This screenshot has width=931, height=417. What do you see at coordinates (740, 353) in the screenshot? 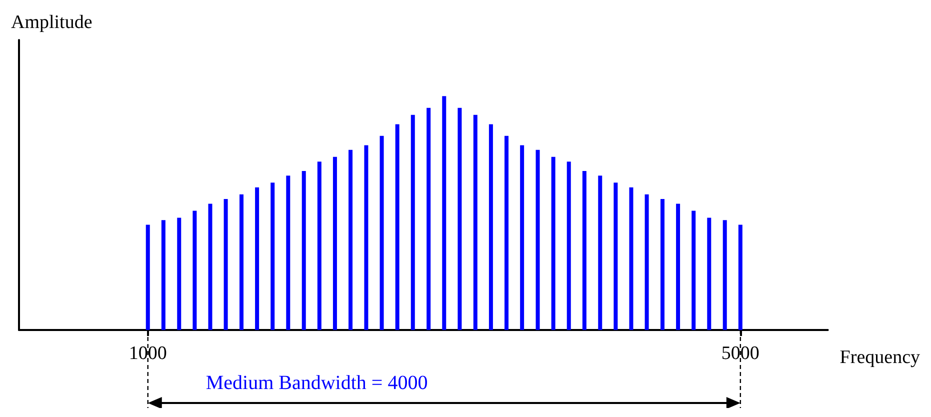
I see `x-tick-label: 5000` at bounding box center [740, 353].